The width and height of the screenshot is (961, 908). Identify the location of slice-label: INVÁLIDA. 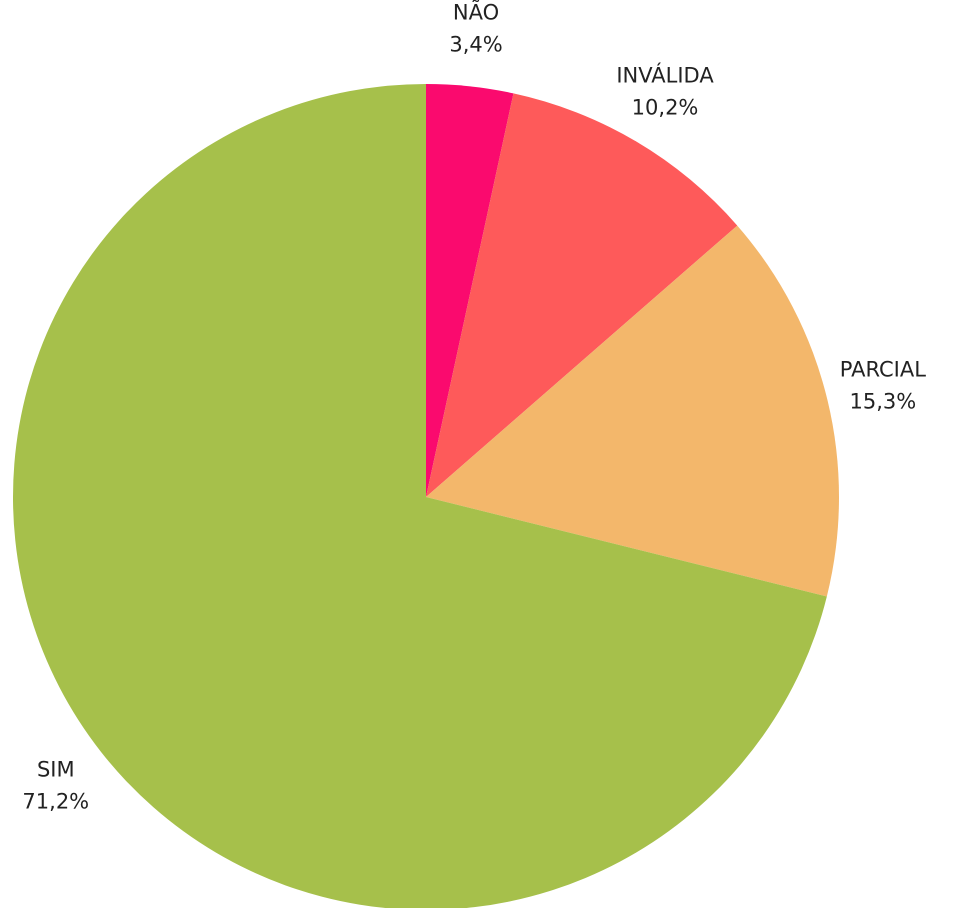
(665, 74).